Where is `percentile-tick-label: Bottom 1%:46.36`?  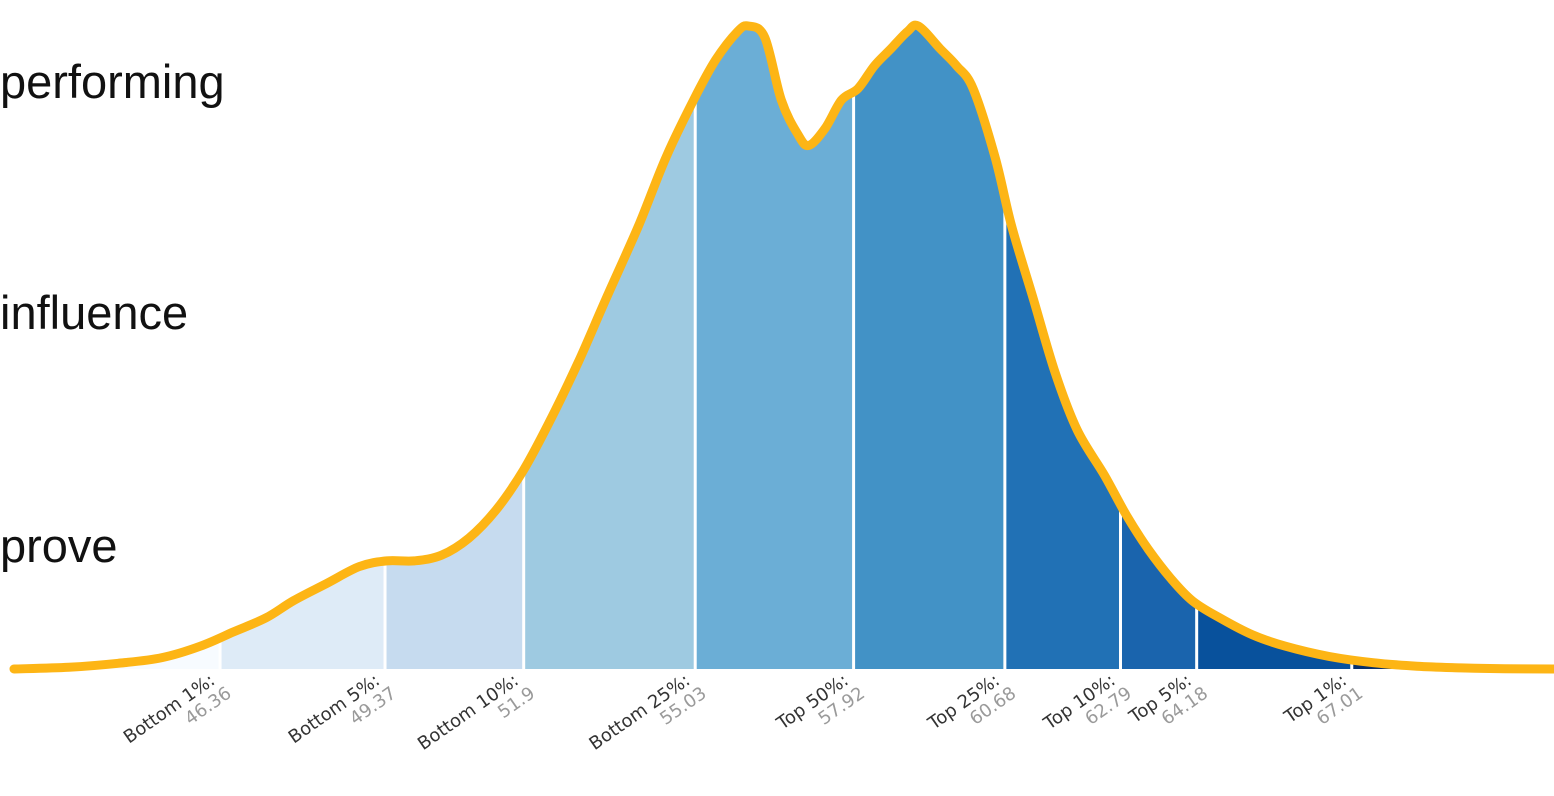
percentile-tick-label: Bottom 1%:46.36 is located at coordinates (178, 709).